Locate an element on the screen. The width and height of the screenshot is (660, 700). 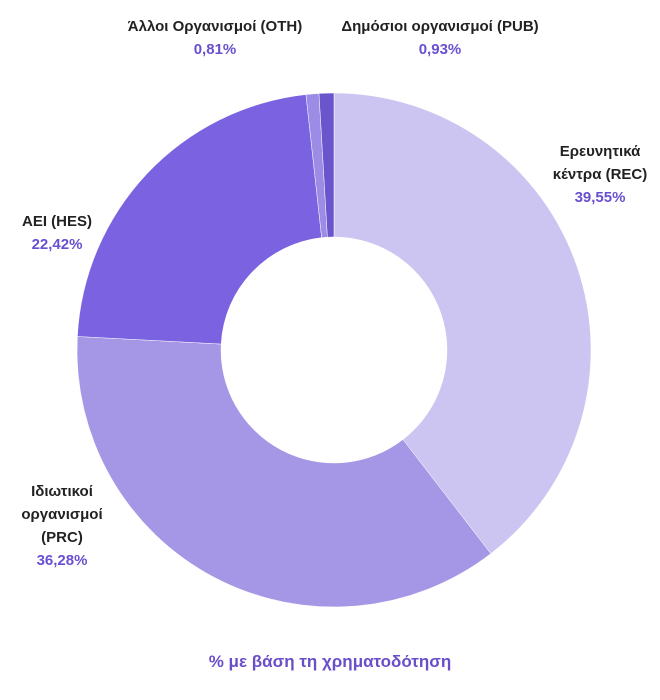
category-label: Δημόσιοι οργανισμοί (PUB) is located at coordinates (440, 26).